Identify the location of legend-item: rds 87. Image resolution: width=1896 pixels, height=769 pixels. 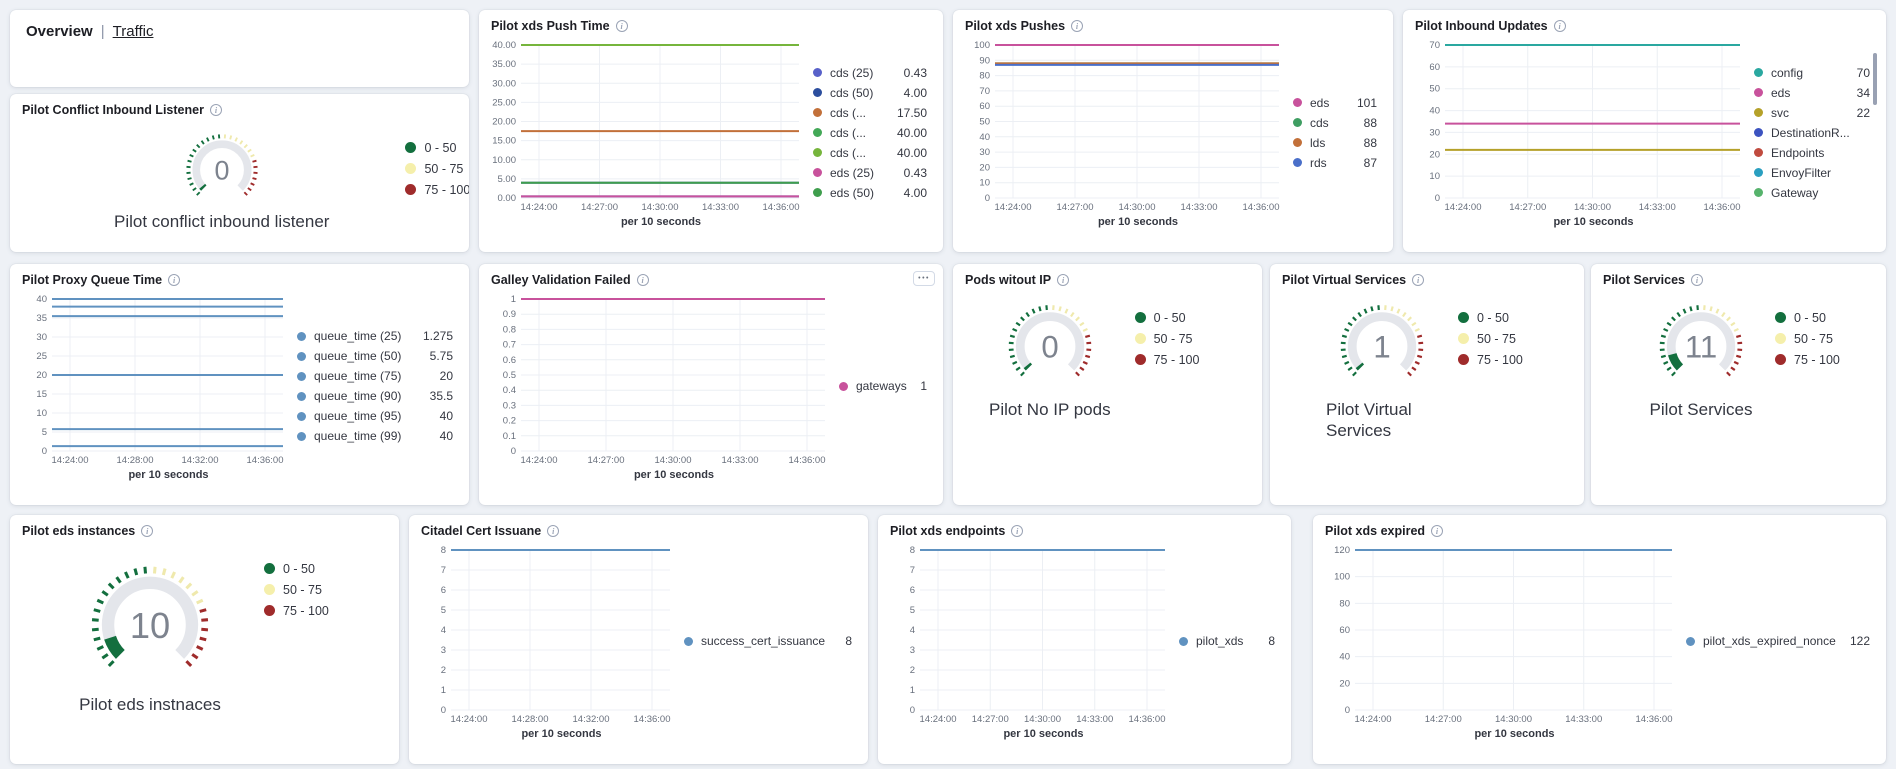
(1335, 163).